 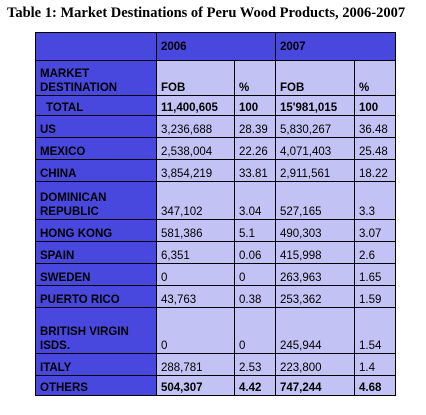 I want to click on pct-2007-cell: 3.3, so click(x=375, y=200).